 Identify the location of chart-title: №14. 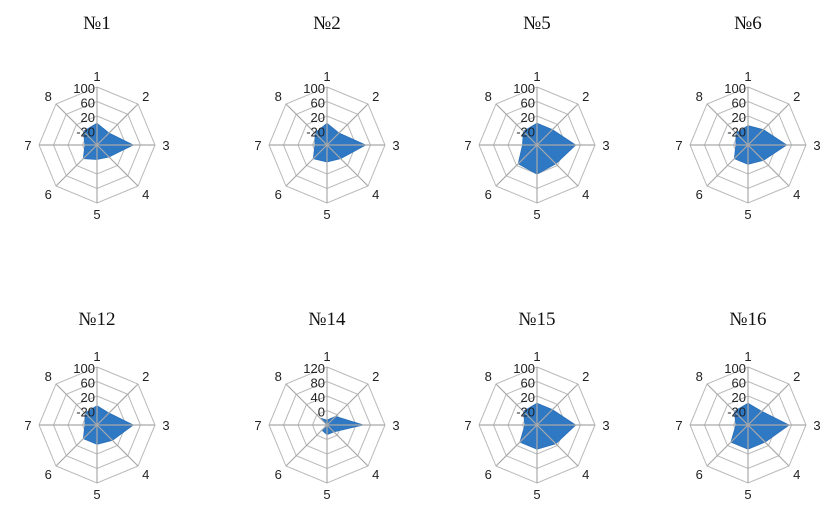
(327, 319).